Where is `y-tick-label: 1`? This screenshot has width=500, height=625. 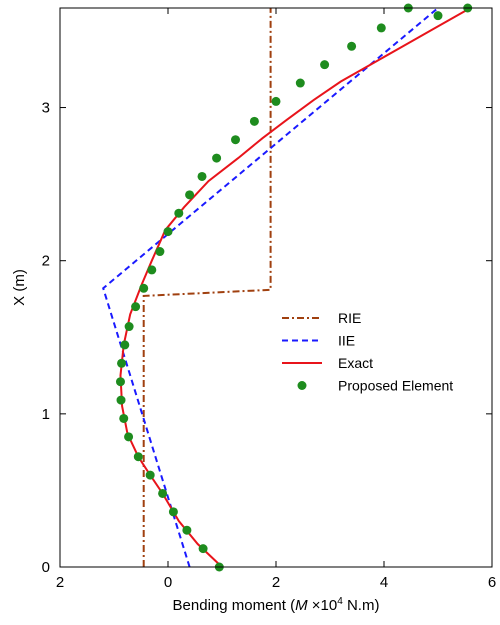
y-tick-label: 1 is located at coordinates (46, 414).